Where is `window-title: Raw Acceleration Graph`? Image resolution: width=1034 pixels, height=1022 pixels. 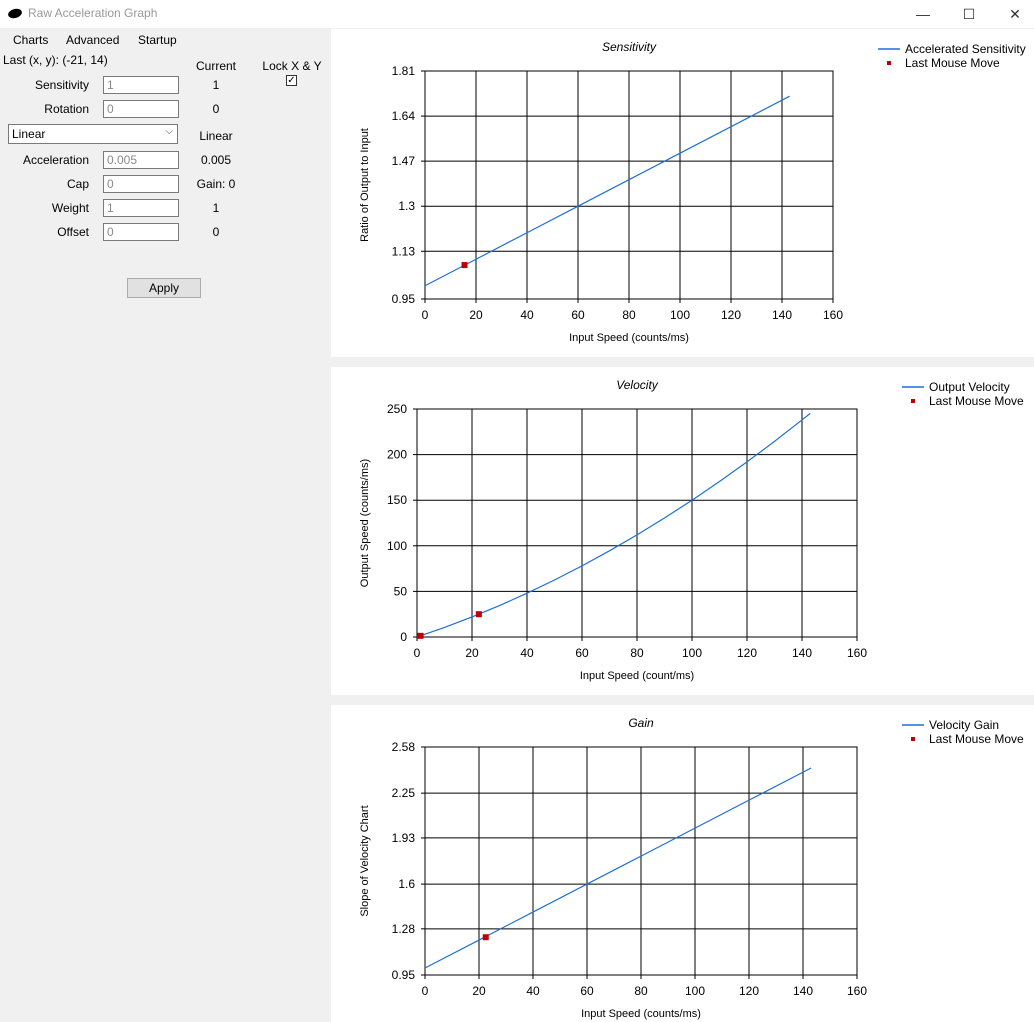 window-title: Raw Acceleration Graph is located at coordinates (93, 13).